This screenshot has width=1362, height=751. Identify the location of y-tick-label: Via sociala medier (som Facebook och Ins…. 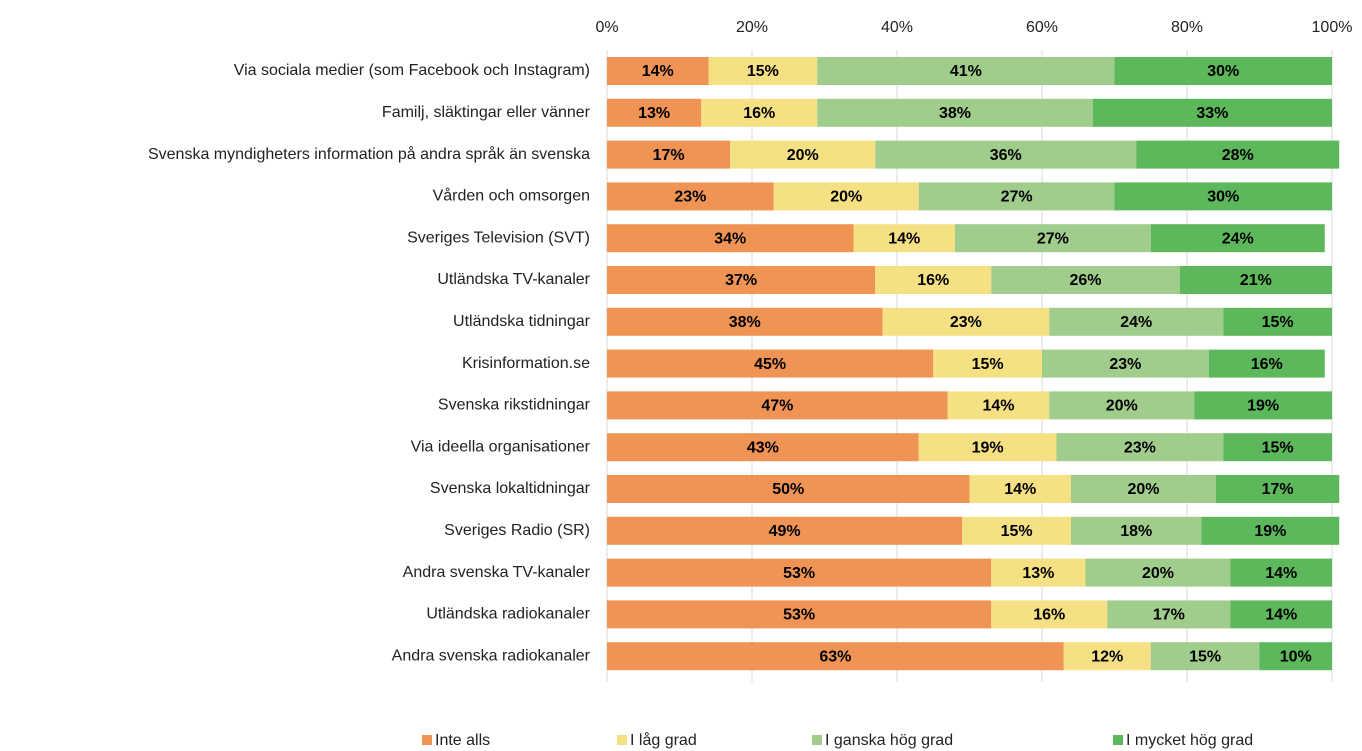
(412, 70).